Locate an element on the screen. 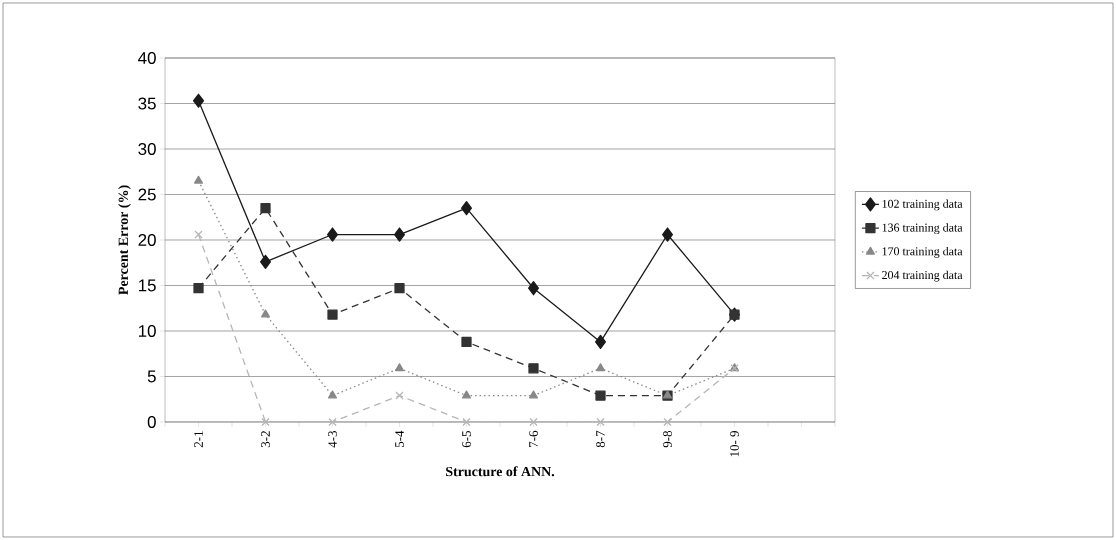  y-tick-label: 35 is located at coordinates (147, 103).